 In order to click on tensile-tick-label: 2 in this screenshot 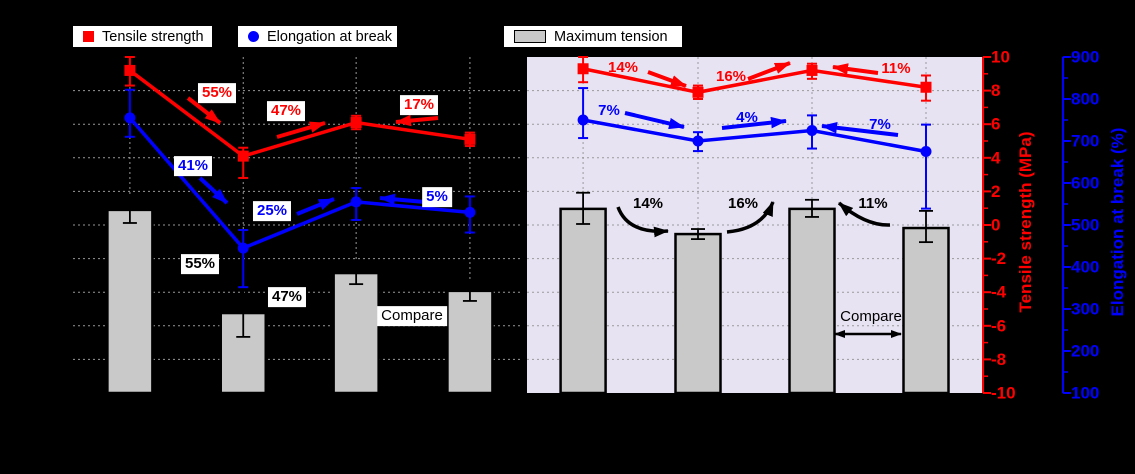, I will do `click(995, 191)`.